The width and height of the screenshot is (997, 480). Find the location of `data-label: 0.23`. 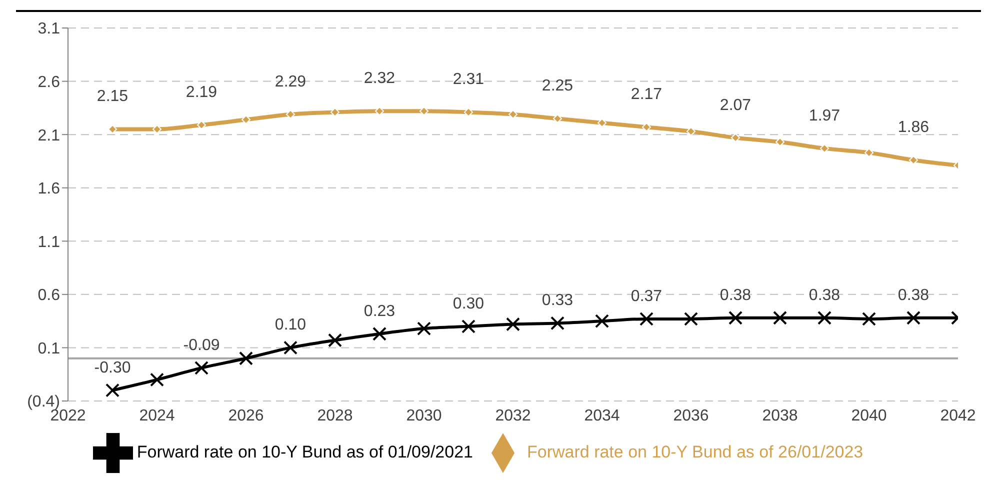

data-label: 0.23 is located at coordinates (380, 311).